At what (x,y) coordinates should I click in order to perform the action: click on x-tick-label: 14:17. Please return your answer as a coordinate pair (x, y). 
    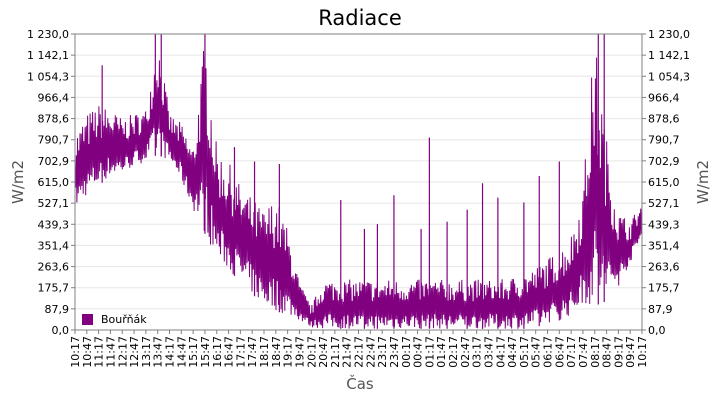
    Looking at the image, I should click on (170, 352).